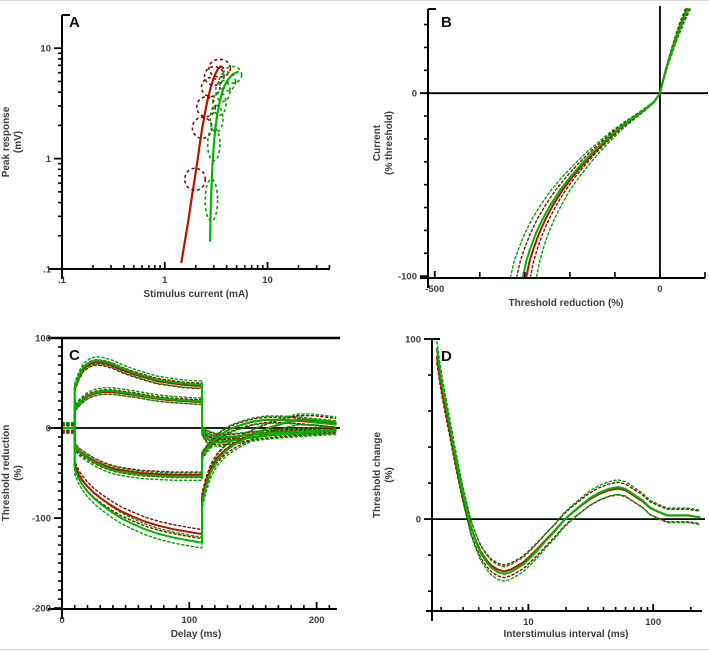 This screenshot has width=709, height=651. What do you see at coordinates (446, 22) in the screenshot?
I see `panel-label-B: B` at bounding box center [446, 22].